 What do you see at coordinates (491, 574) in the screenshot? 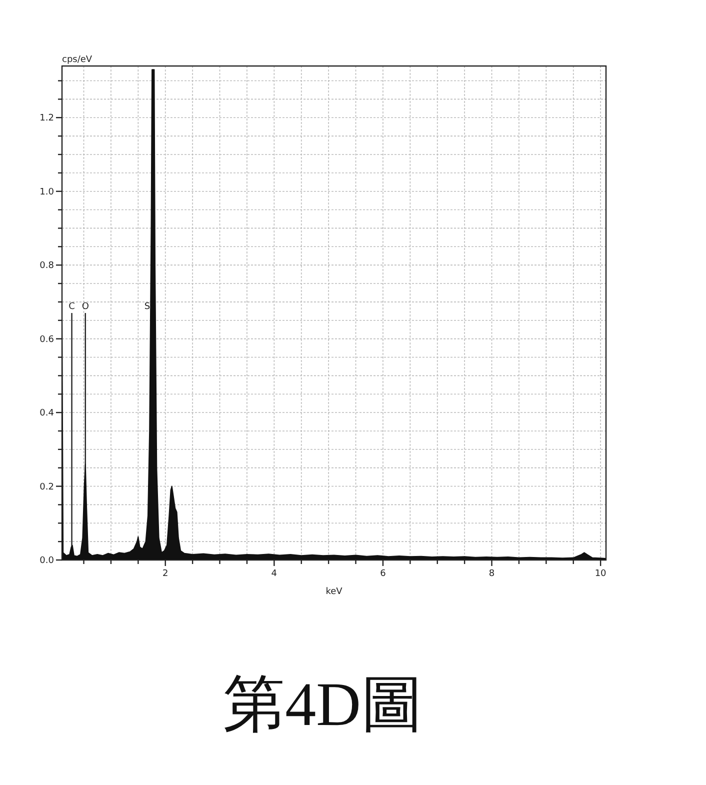
I see `x-tick-label: 8` at bounding box center [491, 574].